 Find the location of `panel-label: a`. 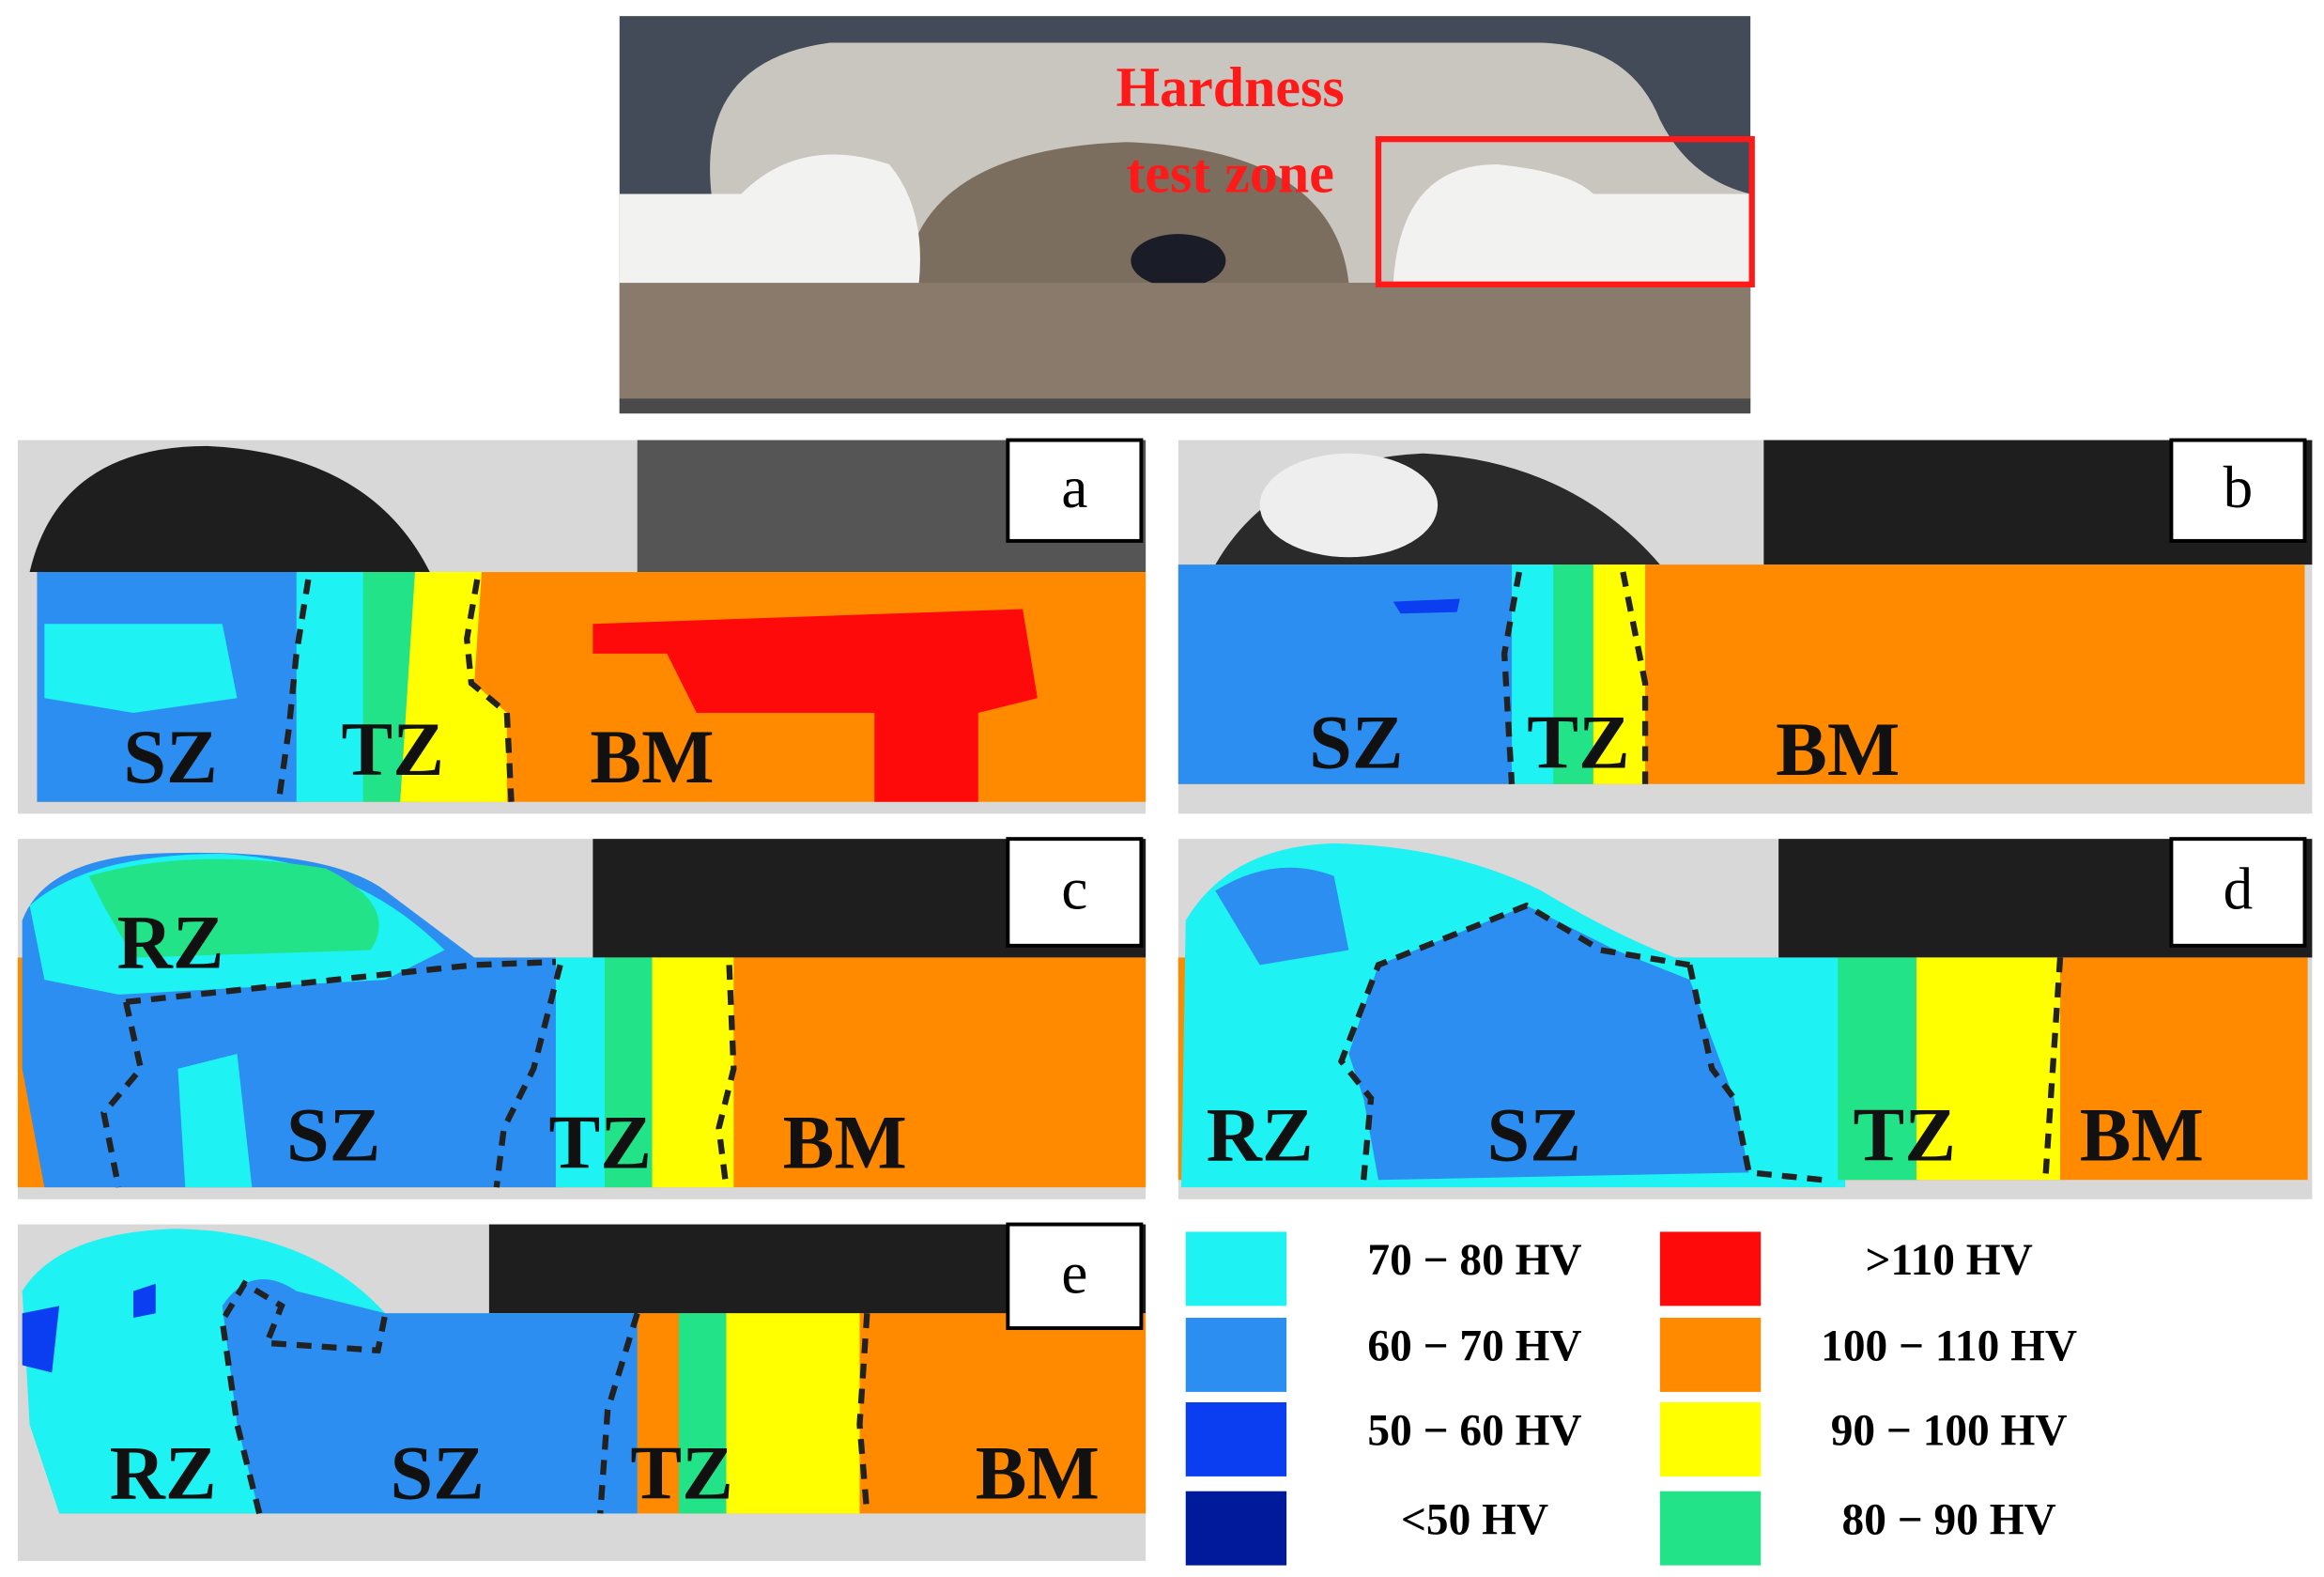

panel-label: a is located at coordinates (1074, 488).